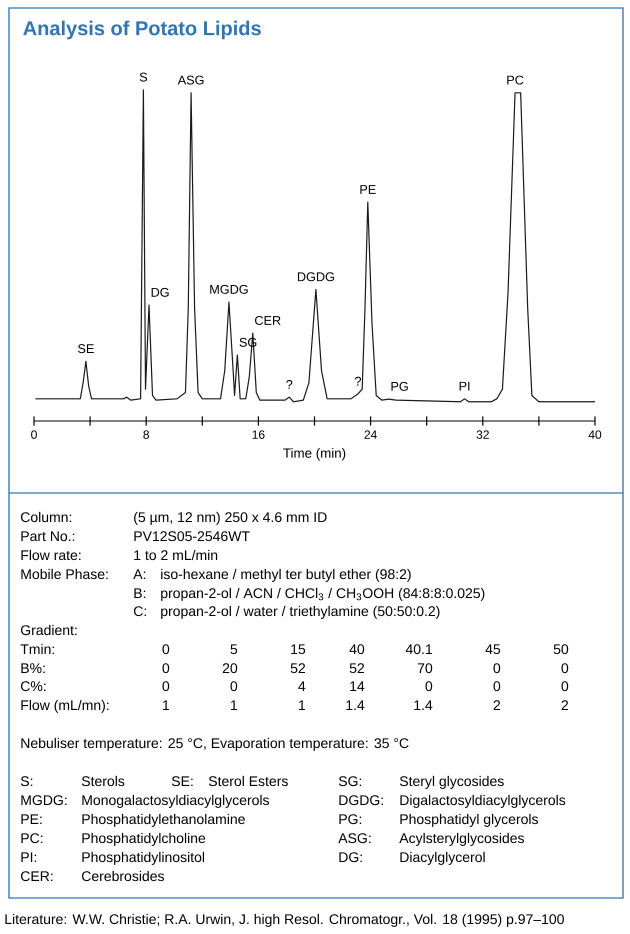 Image resolution: width=630 pixels, height=934 pixels. What do you see at coordinates (163, 820) in the screenshot?
I see `text: Phosphatidylethanolamine` at bounding box center [163, 820].